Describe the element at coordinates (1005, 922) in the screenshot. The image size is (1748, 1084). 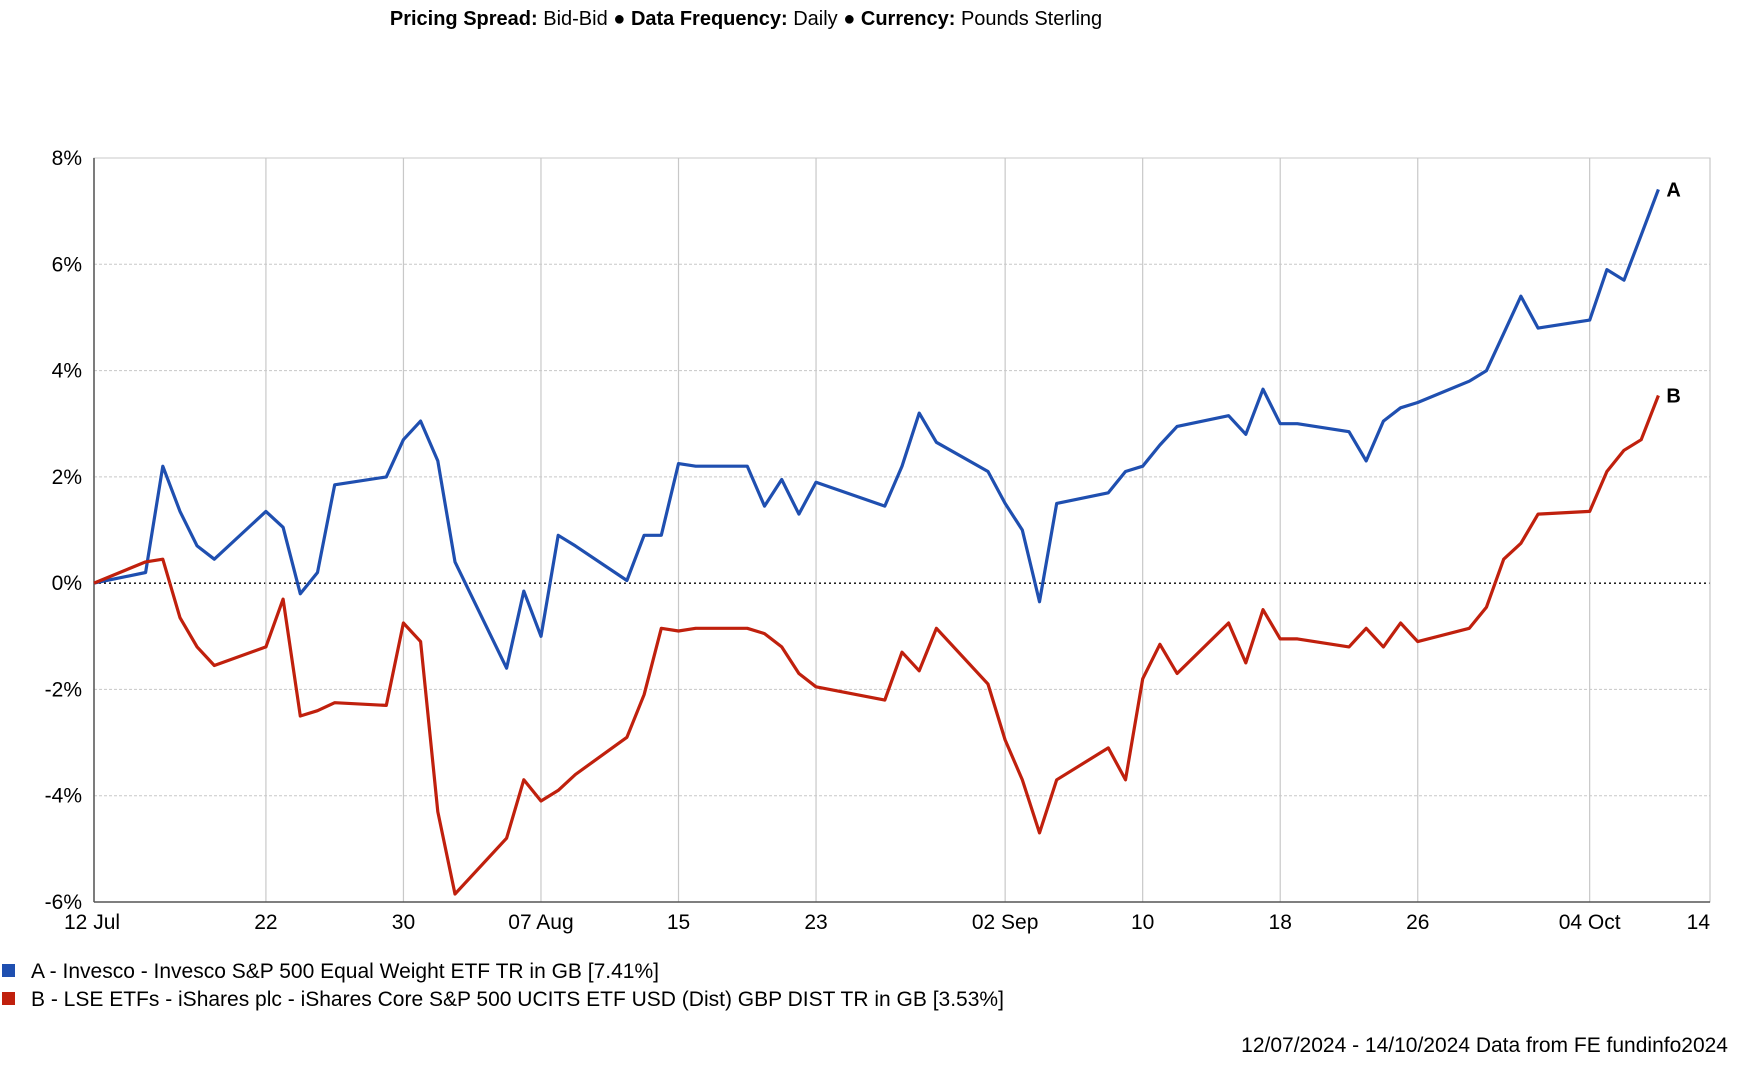
I see `x-tick-label: 02 Sep` at that location.